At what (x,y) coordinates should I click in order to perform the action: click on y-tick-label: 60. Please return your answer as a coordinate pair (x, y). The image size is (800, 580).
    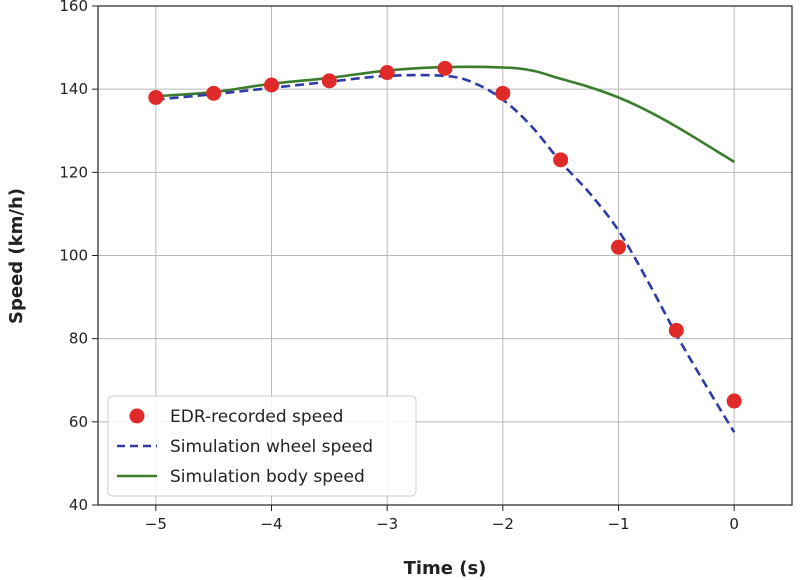
    Looking at the image, I should click on (78, 422).